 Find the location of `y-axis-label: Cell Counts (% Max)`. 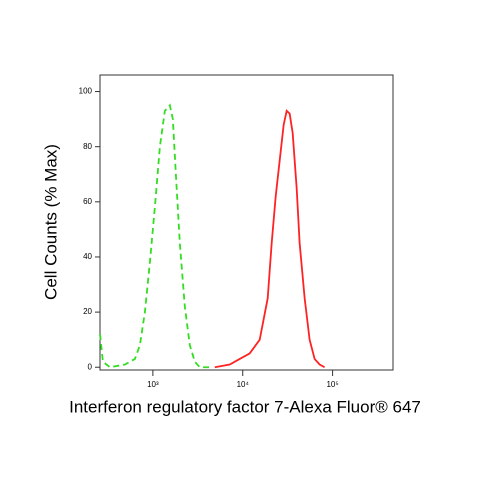

y-axis-label: Cell Counts (% Max) is located at coordinates (50, 222).